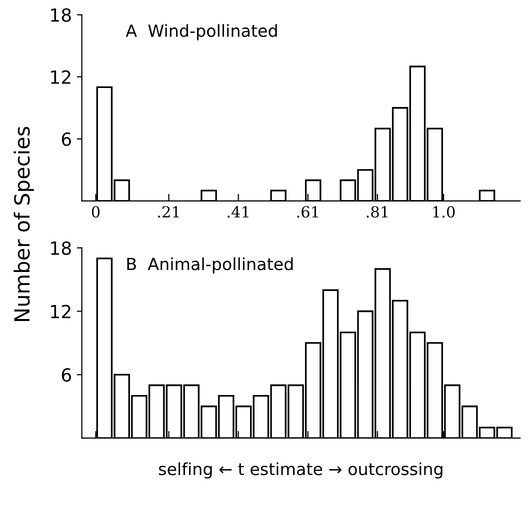  I want to click on text: B Animal-pollinated, so click(210, 265).